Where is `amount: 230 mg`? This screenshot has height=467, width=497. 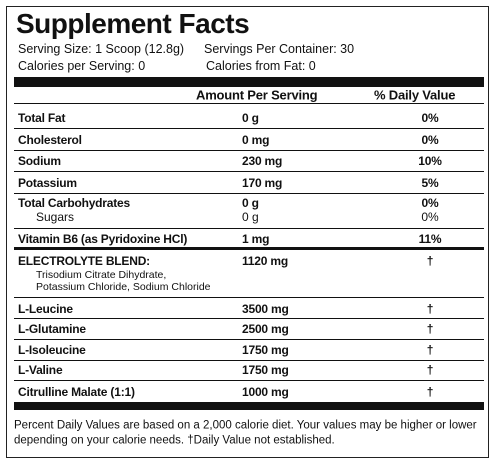
amount: 230 mg is located at coordinates (262, 161).